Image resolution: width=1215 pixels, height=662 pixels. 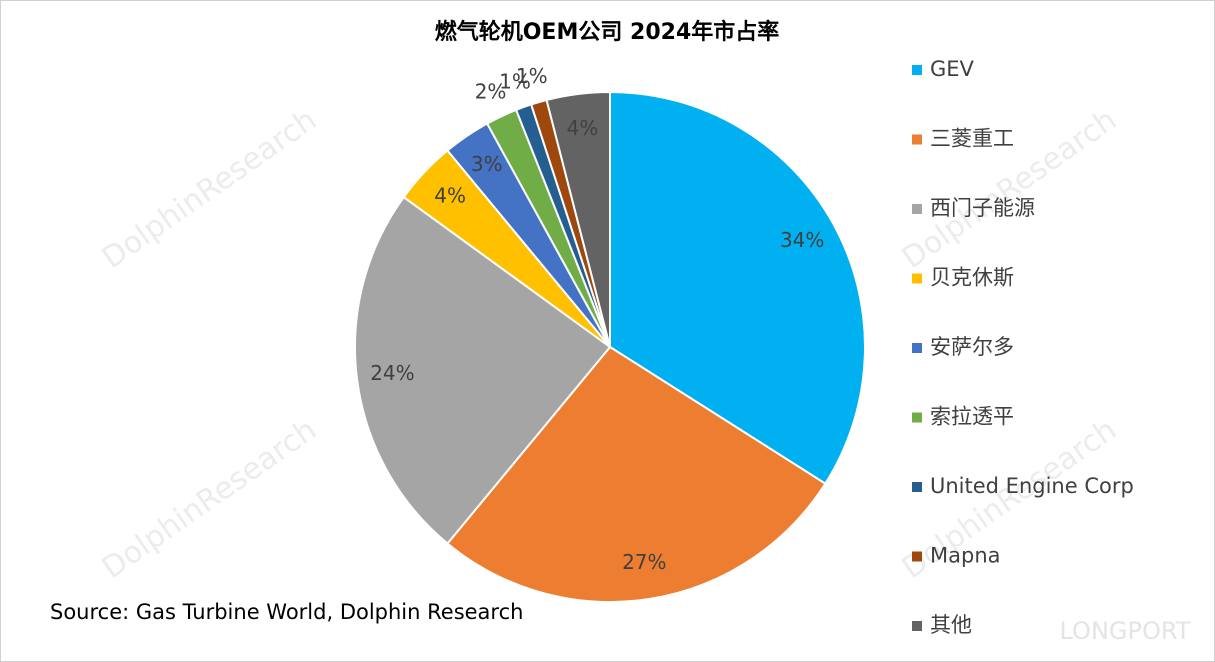 I want to click on data-label: 27%, so click(x=644, y=562).